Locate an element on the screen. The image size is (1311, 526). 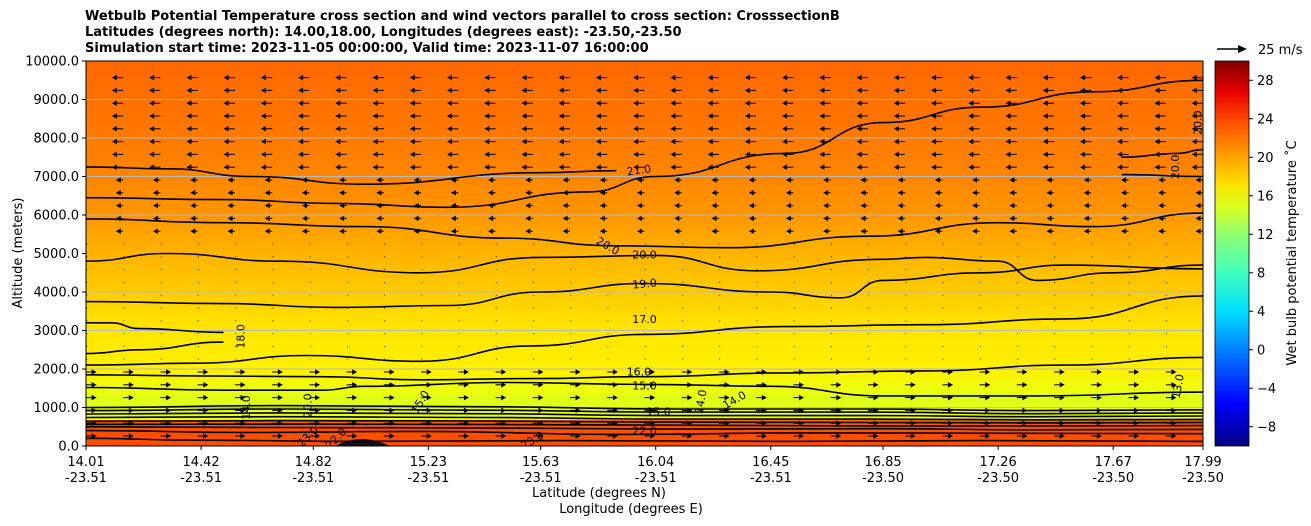
contour-label: 17.0 is located at coordinates (644, 319).